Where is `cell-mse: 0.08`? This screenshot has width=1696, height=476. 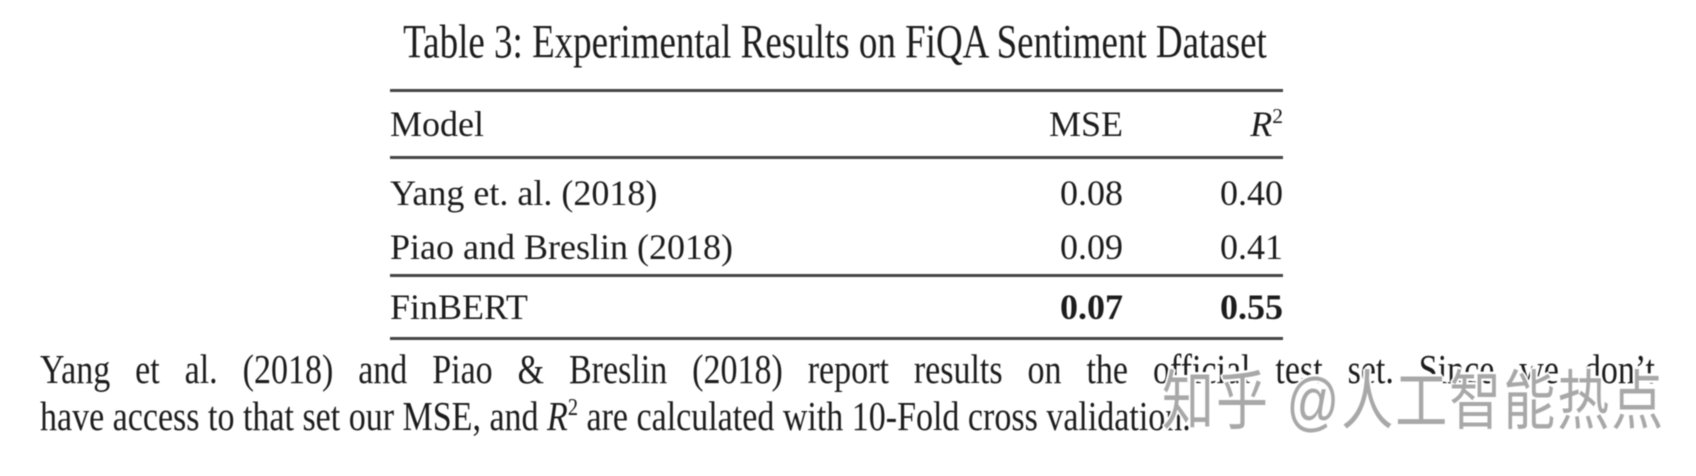 cell-mse: 0.08 is located at coordinates (1091, 192).